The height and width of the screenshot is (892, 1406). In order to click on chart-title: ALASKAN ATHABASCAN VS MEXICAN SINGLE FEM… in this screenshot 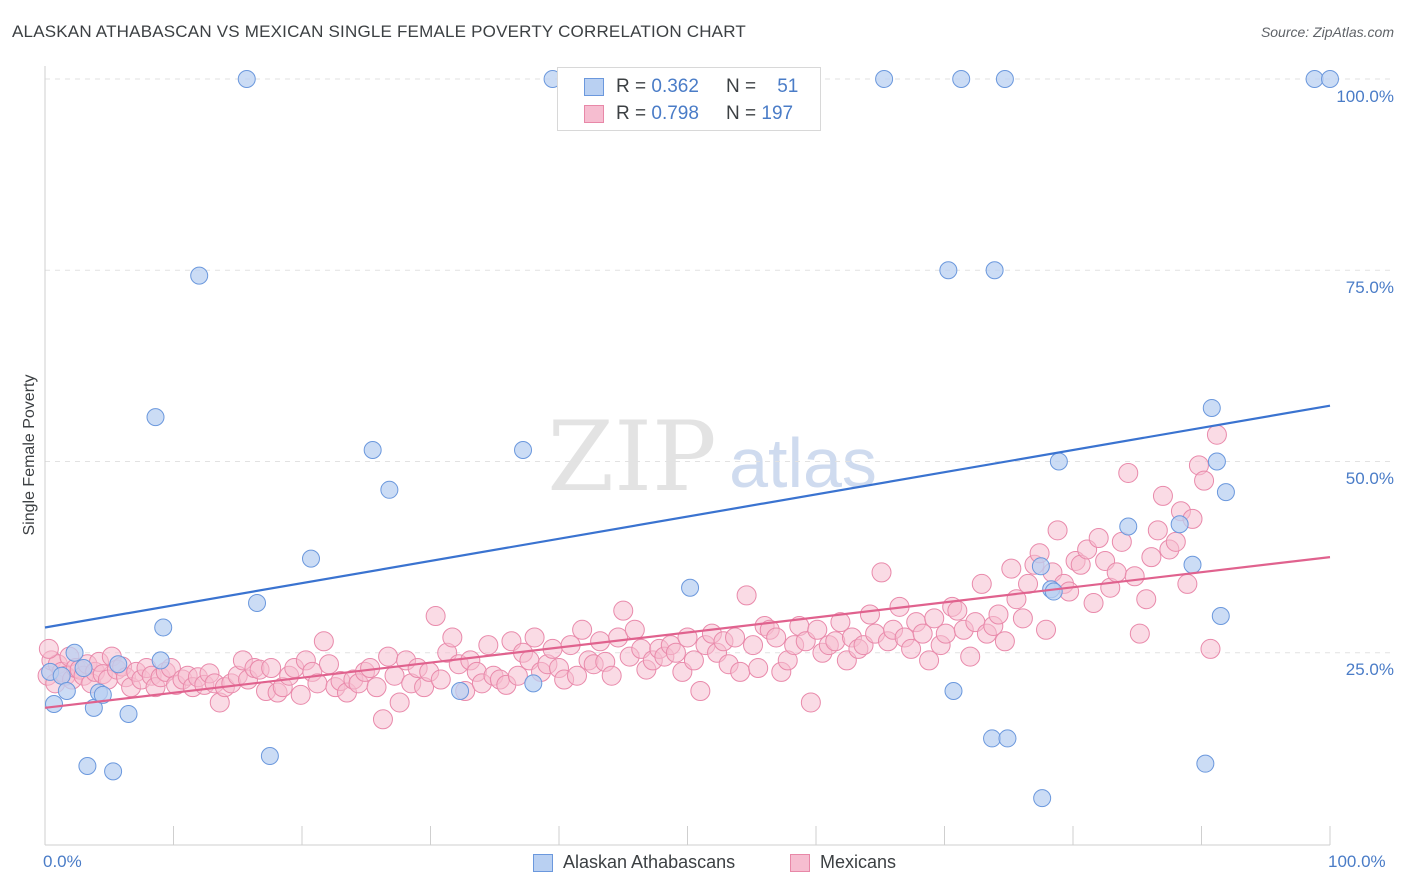, I will do `click(379, 31)`.